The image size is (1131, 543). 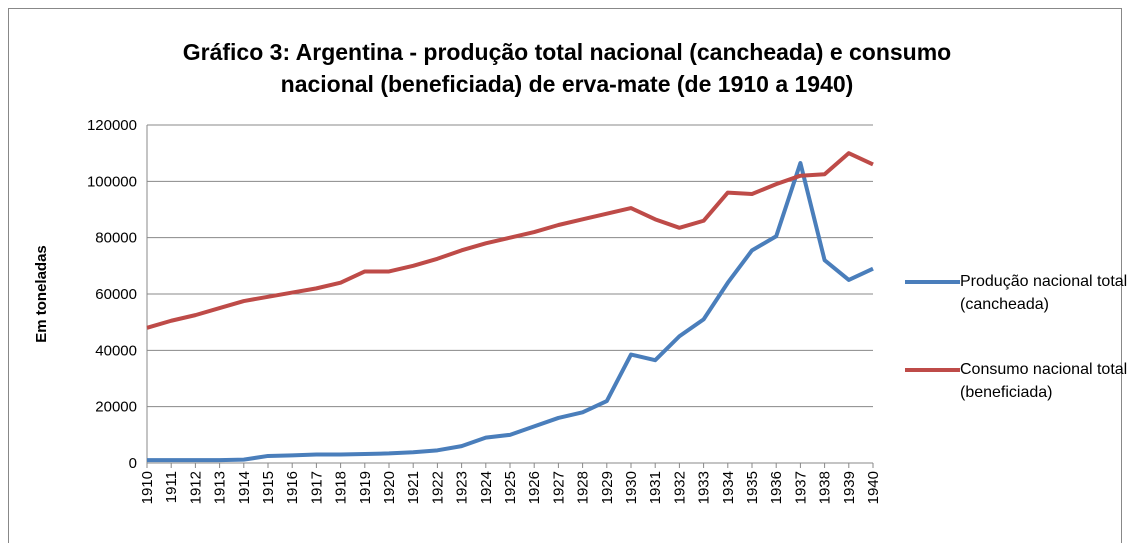 I want to click on x-tick-label: 1935, so click(x=752, y=487).